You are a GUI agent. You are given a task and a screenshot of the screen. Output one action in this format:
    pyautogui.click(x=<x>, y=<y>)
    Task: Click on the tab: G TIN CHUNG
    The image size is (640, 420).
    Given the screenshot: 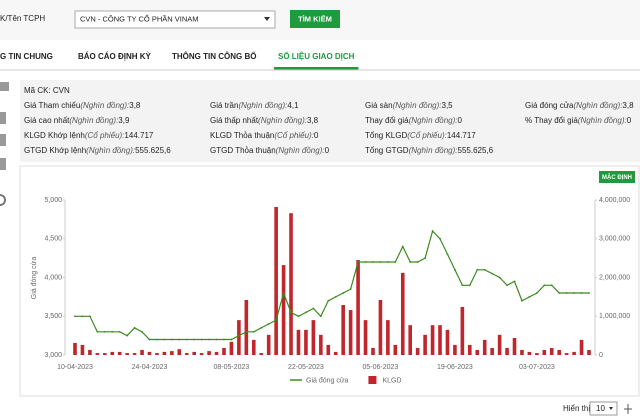 What is the action you would take?
    pyautogui.click(x=26, y=56)
    